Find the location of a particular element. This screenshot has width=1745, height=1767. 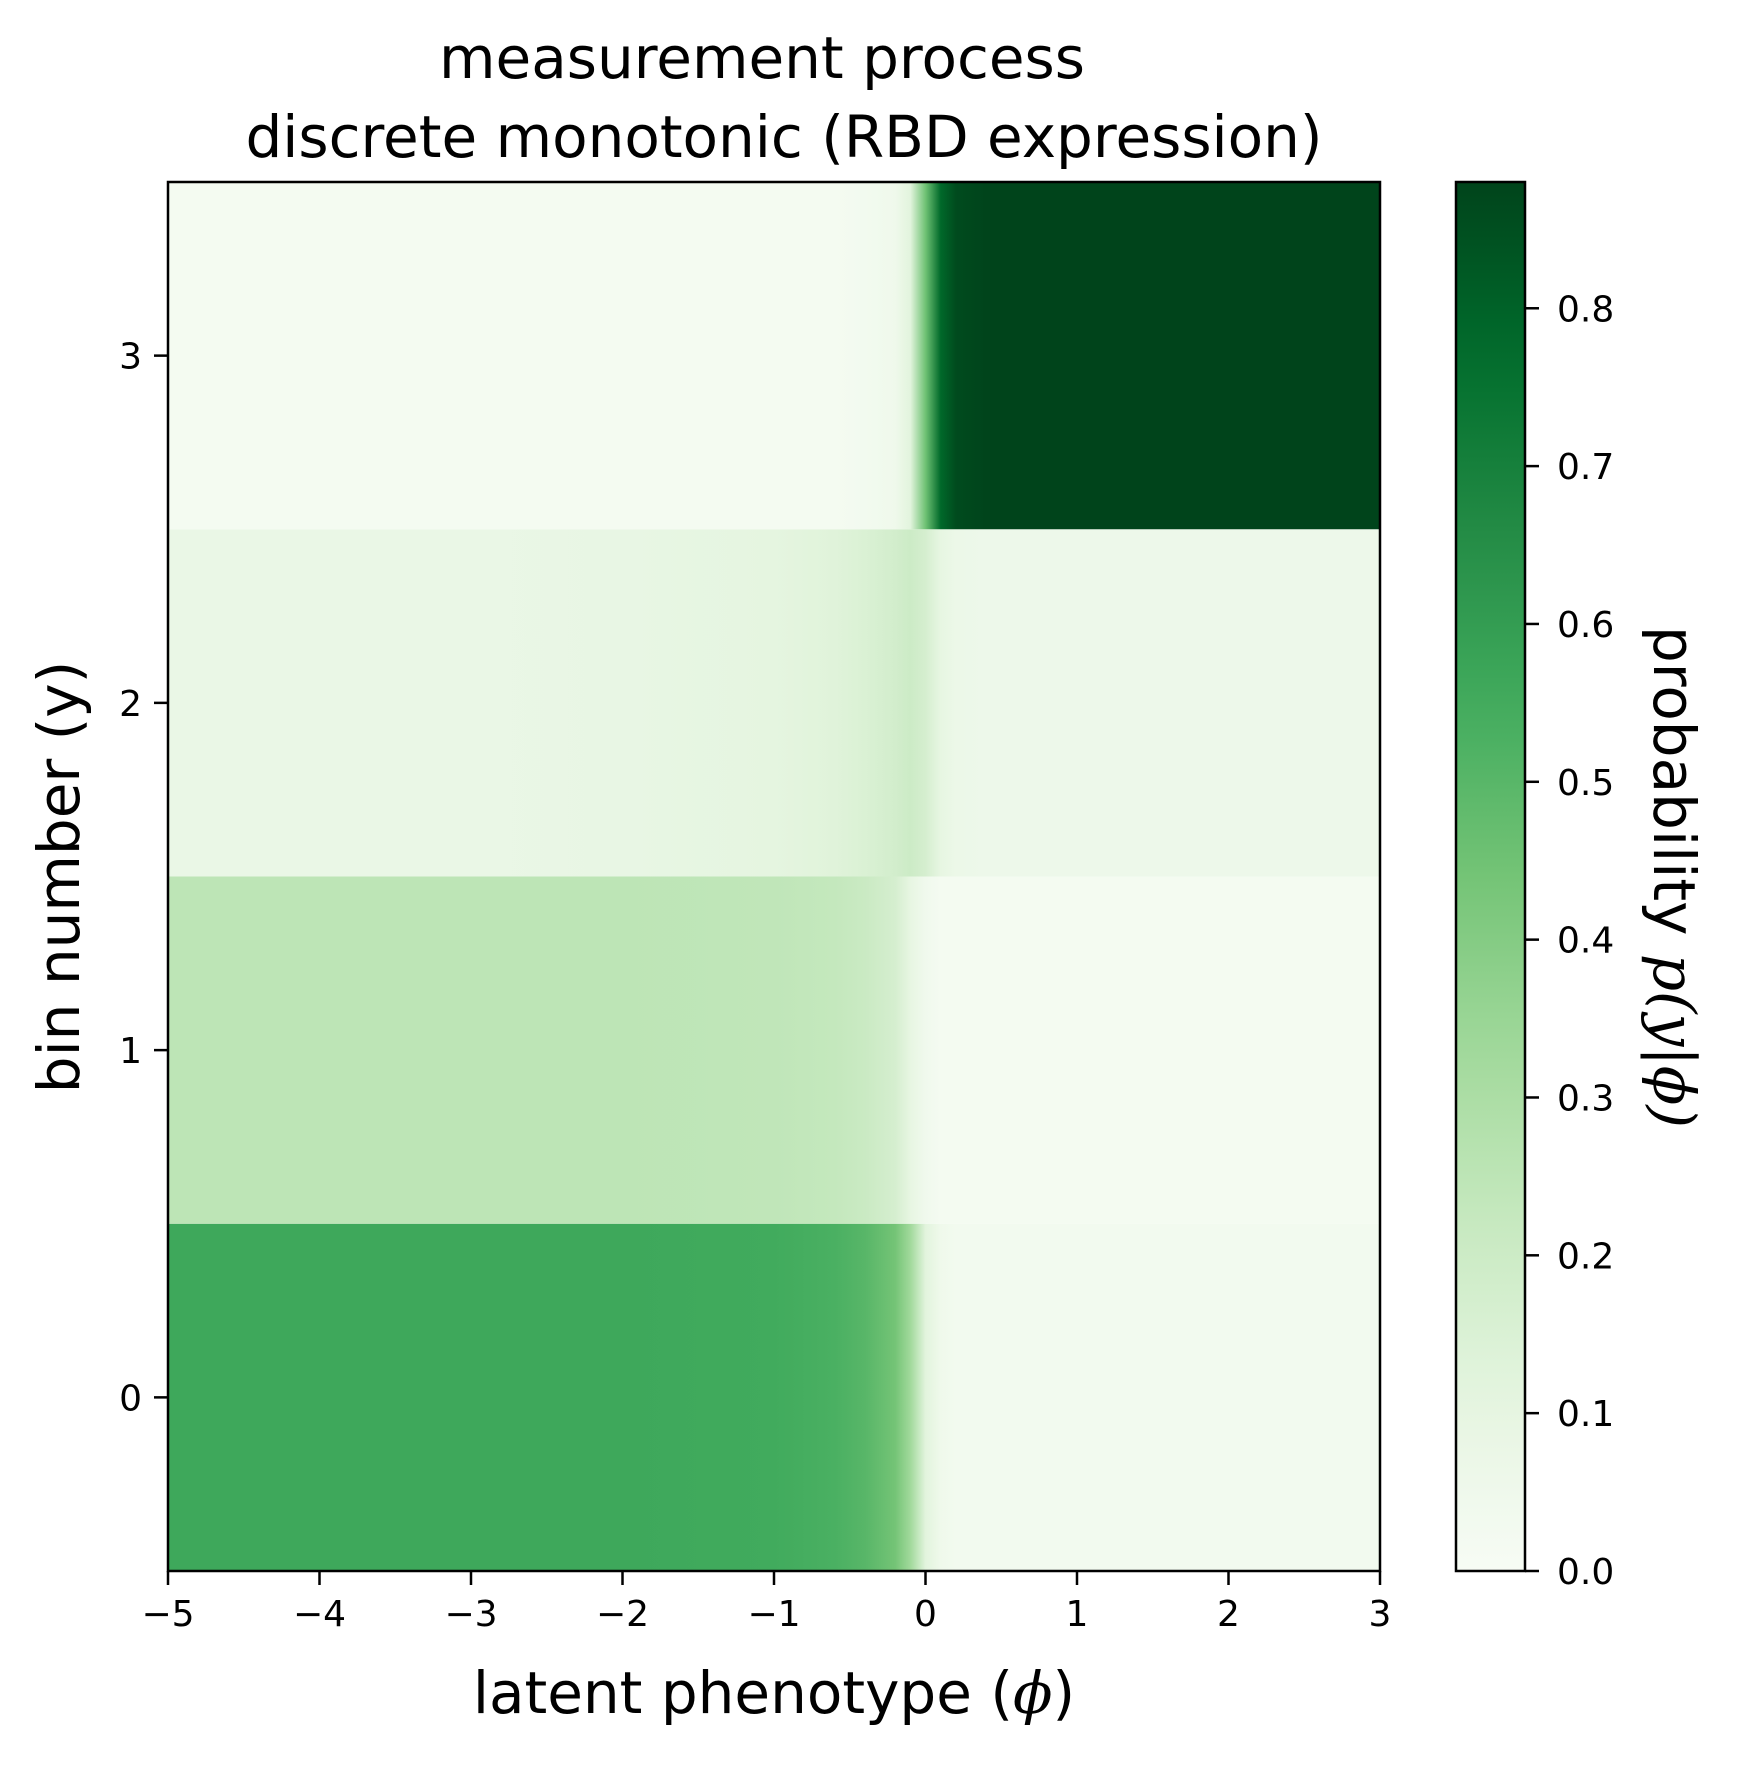

colorbar-tick-label: 0.8 is located at coordinates (1585, 309).